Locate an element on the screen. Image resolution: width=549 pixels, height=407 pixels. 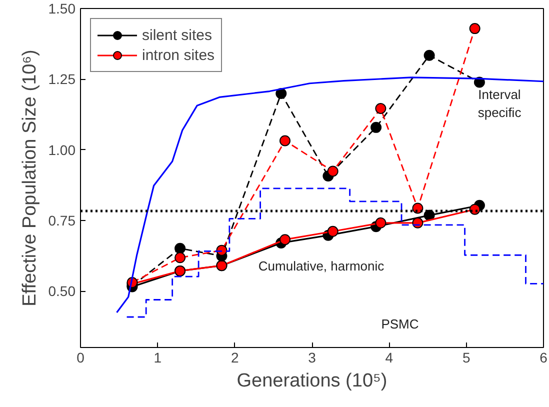
y-tick-label: 1.00 is located at coordinates (62, 150).